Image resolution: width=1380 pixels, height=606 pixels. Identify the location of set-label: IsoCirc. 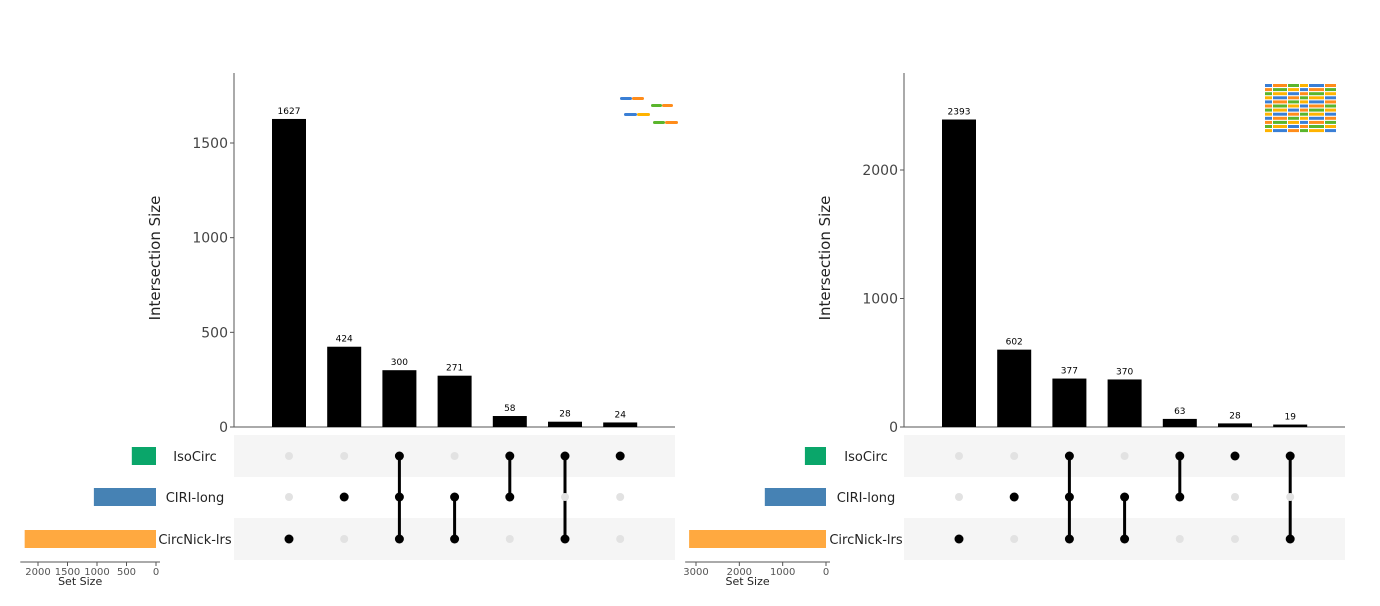
(865, 457).